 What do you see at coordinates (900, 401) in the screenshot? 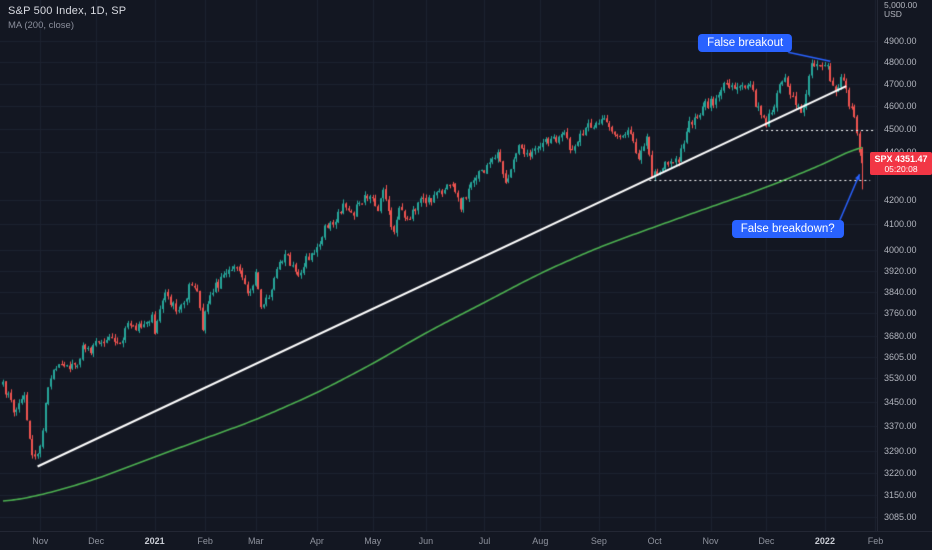
I see `price-tick-label: 3450.00` at bounding box center [900, 401].